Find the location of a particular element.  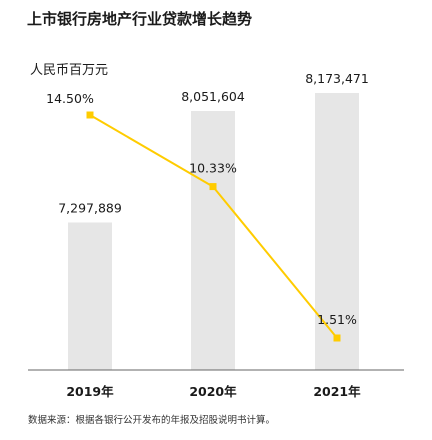

bar-value-label-1: 8,051,604 is located at coordinates (213, 96).